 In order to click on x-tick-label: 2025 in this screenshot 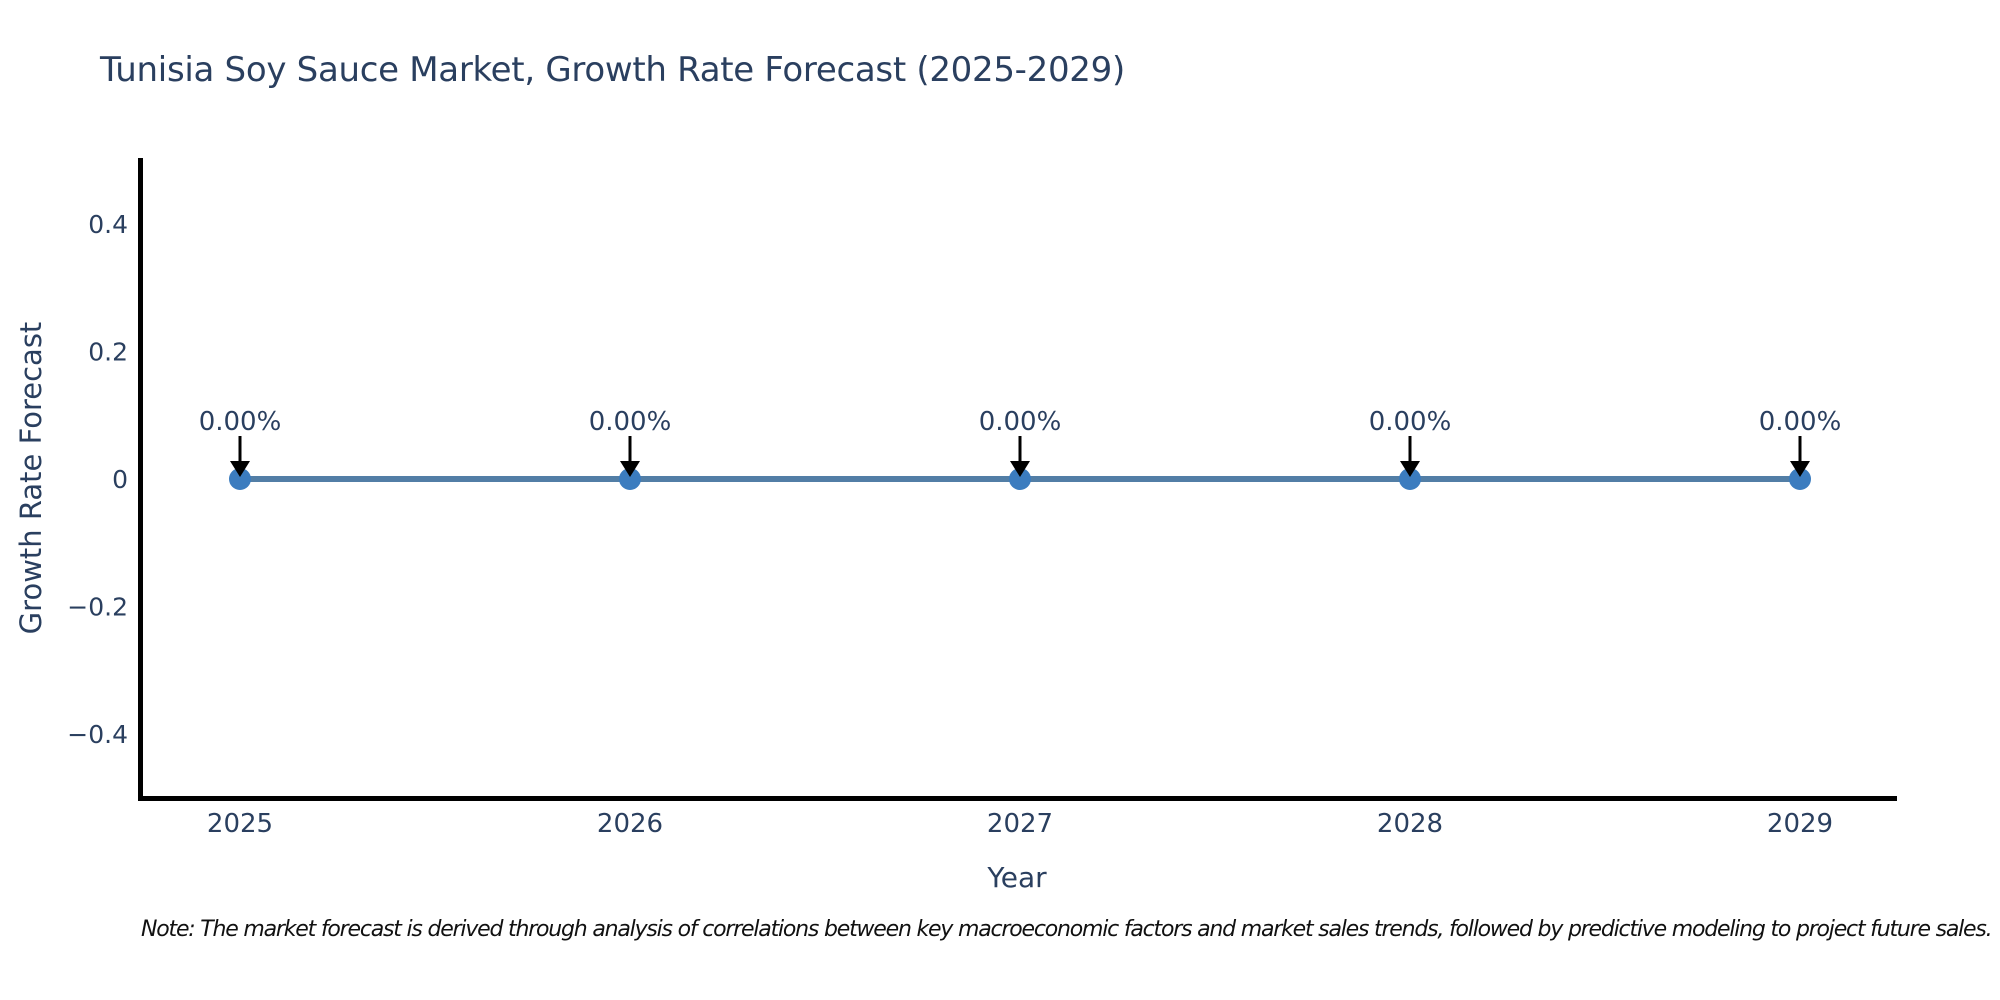, I will do `click(240, 824)`.